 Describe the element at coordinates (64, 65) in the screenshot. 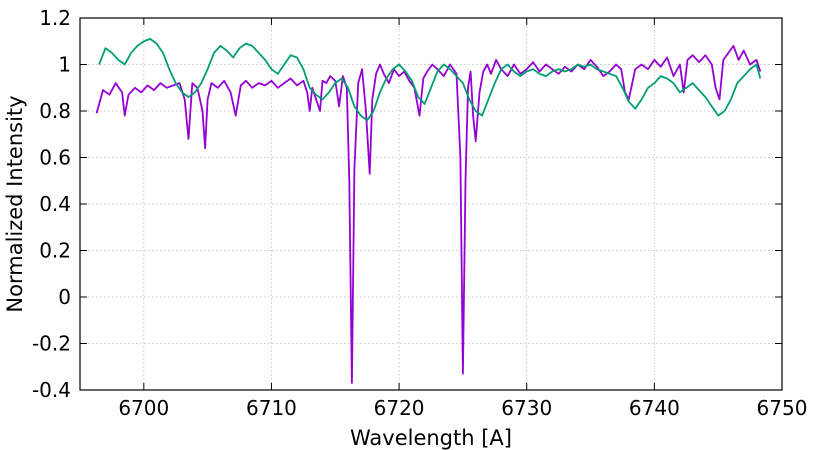

I see `y-tick-label: 1` at that location.